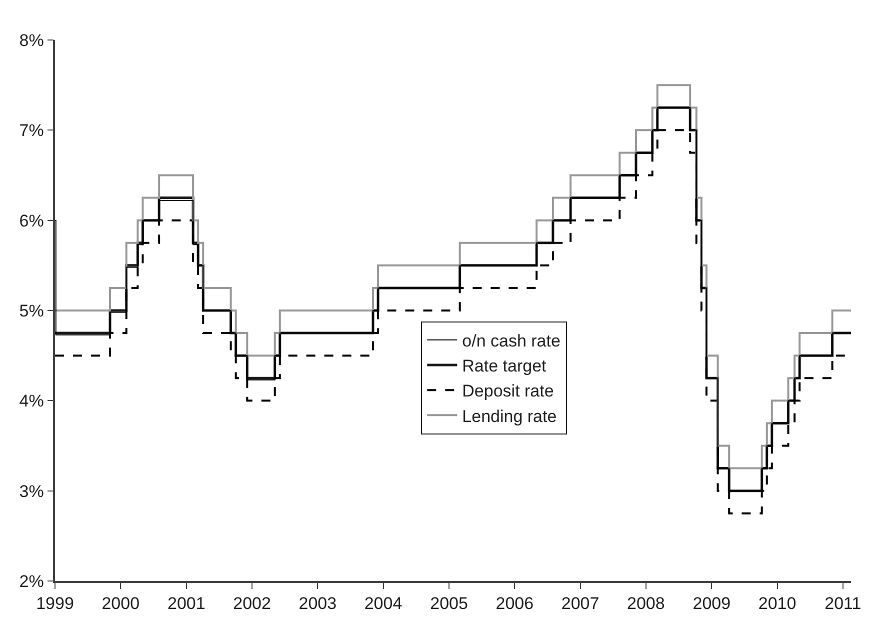  Describe the element at coordinates (383, 604) in the screenshot. I see `x-tick-label: 2004` at that location.